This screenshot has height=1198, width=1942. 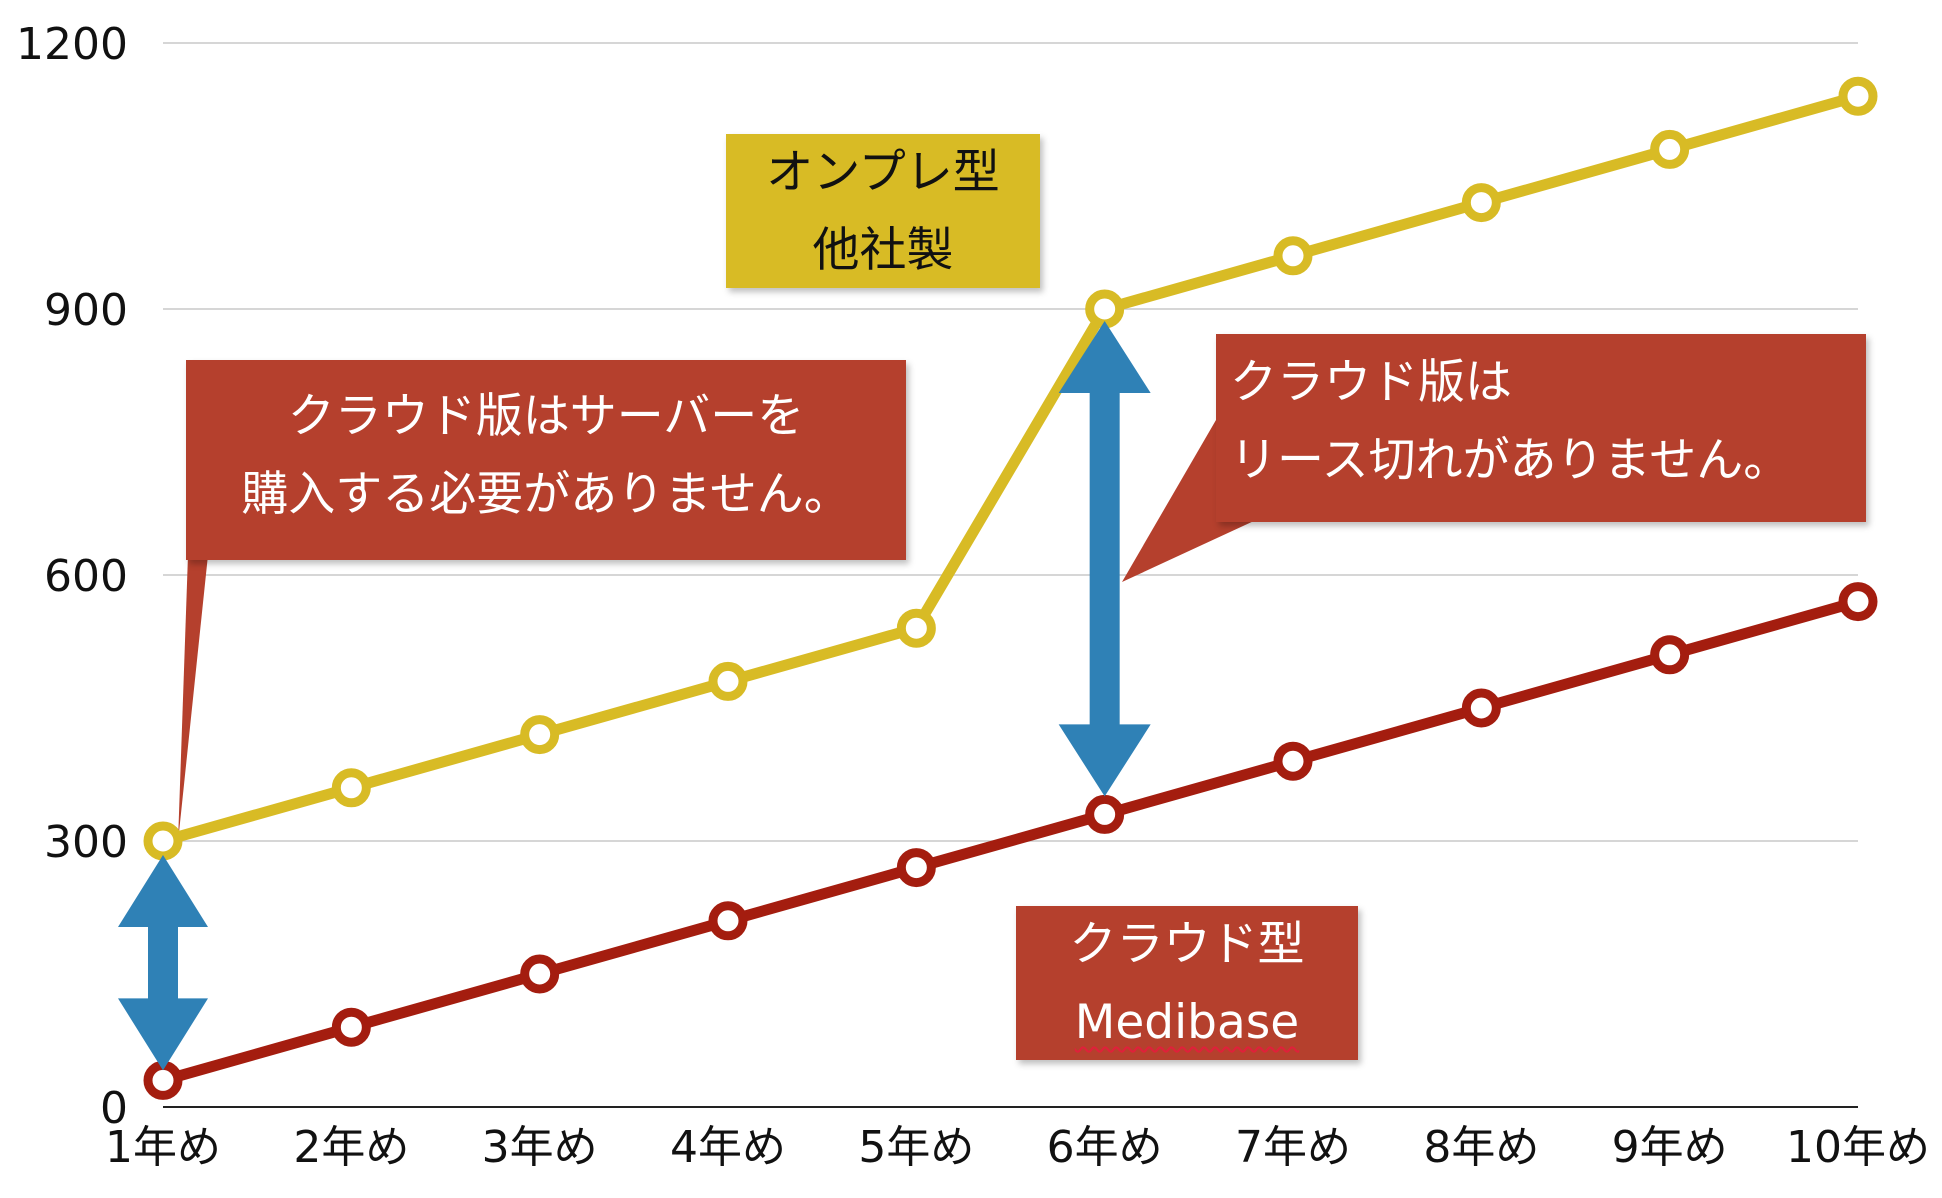 I want to click on onpre-label-line2: 他社製, so click(x=883, y=250).